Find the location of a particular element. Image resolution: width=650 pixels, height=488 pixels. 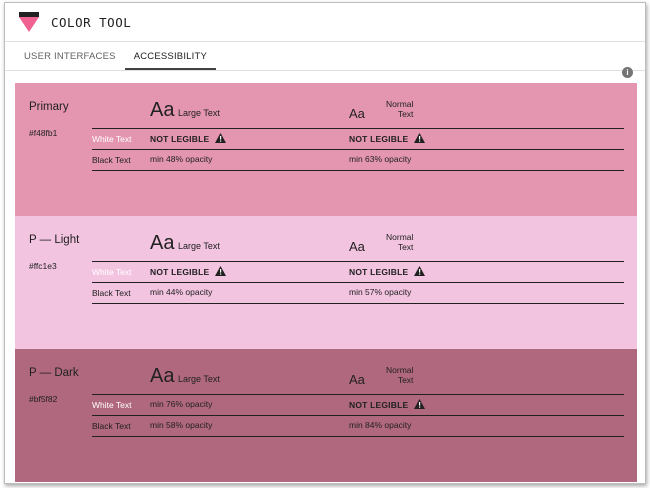

black-large-value: min 44% opacity is located at coordinates (181, 292).